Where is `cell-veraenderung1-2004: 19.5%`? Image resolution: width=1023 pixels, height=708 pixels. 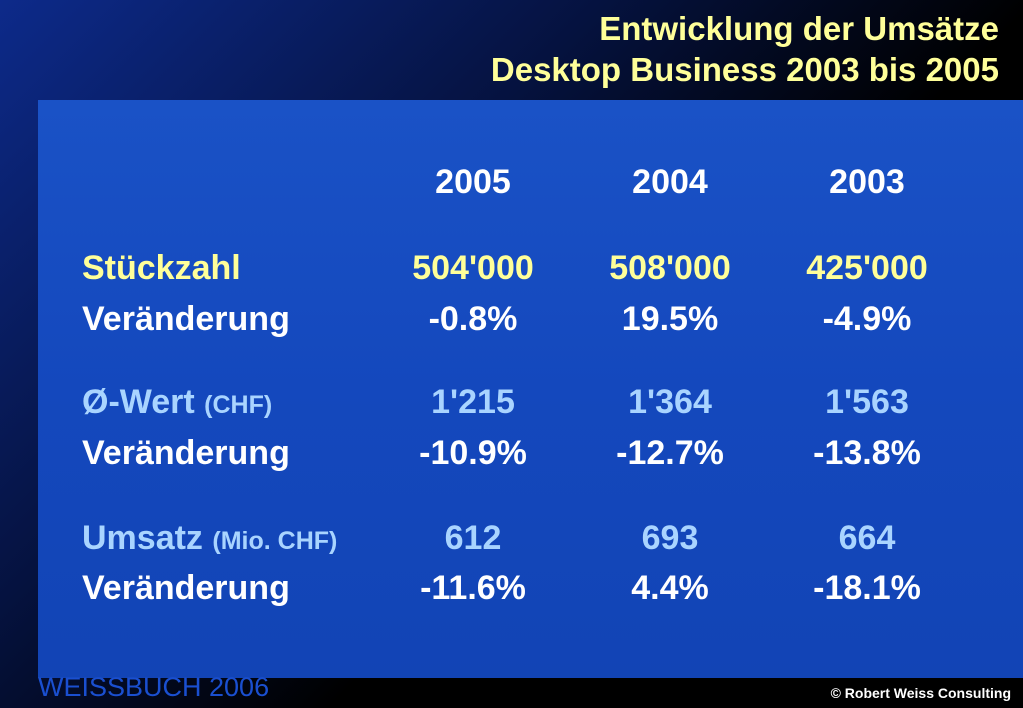 cell-veraenderung1-2004: 19.5% is located at coordinates (670, 319).